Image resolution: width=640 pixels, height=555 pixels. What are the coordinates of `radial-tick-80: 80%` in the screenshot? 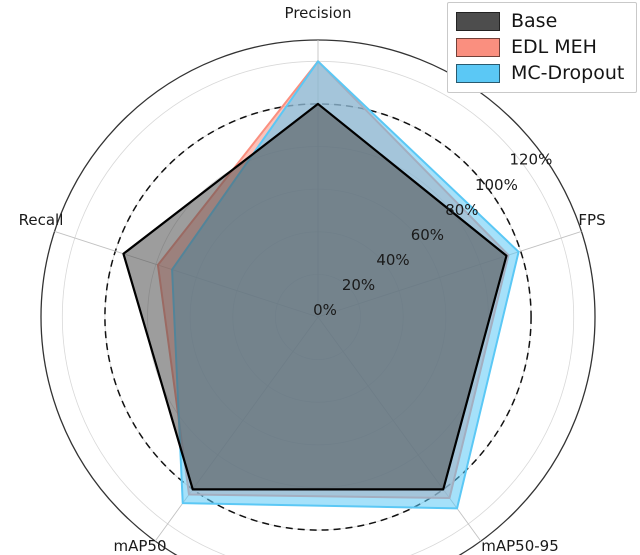 It's located at (461, 210).